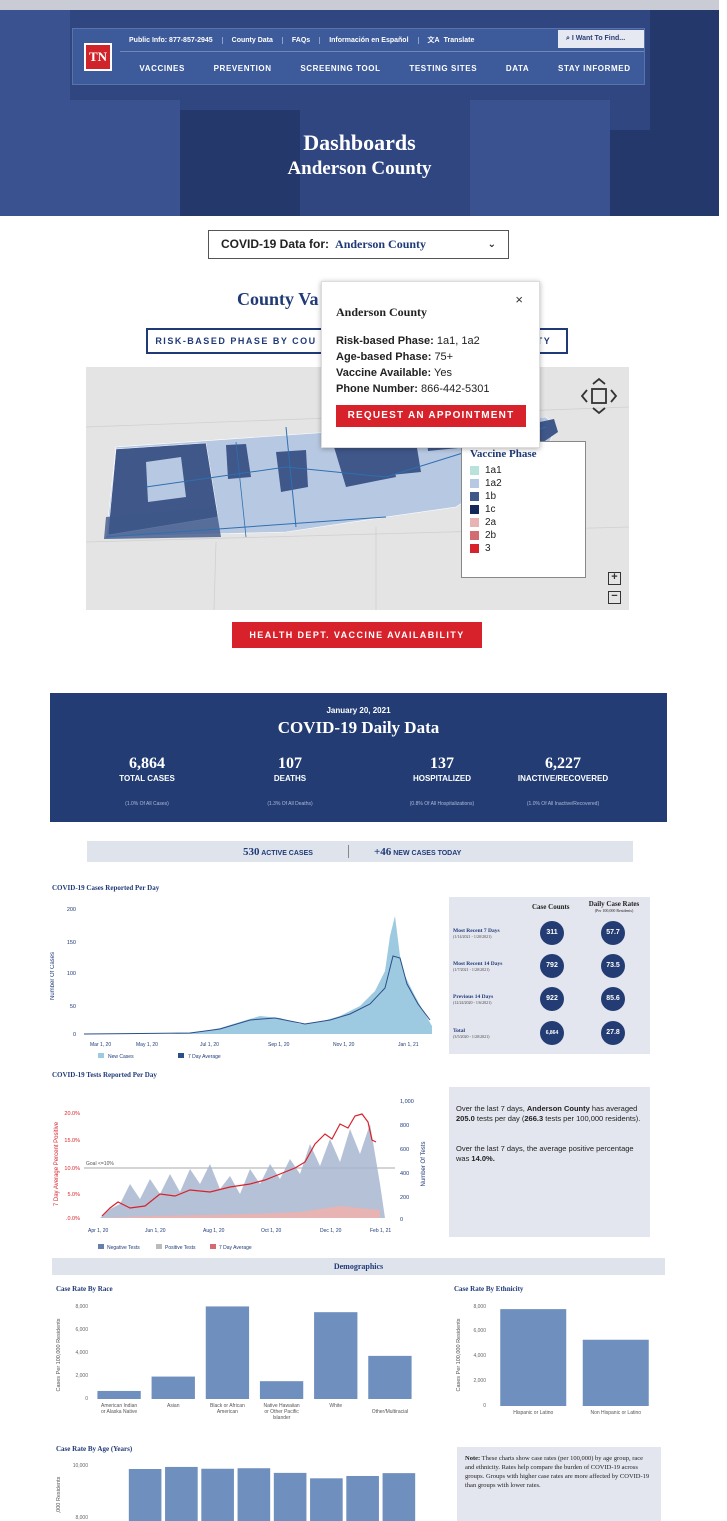 The height and width of the screenshot is (1521, 727). What do you see at coordinates (517, 68) in the screenshot?
I see `nav-data: DATA` at bounding box center [517, 68].